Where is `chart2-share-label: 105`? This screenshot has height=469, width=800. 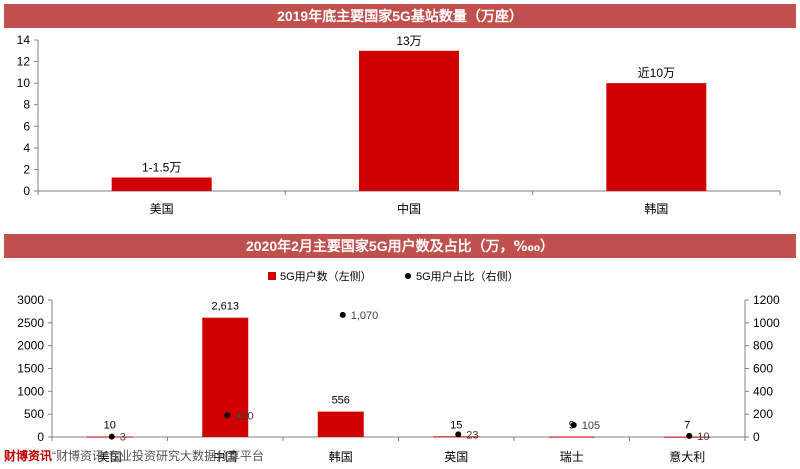 chart2-share-label: 105 is located at coordinates (591, 426).